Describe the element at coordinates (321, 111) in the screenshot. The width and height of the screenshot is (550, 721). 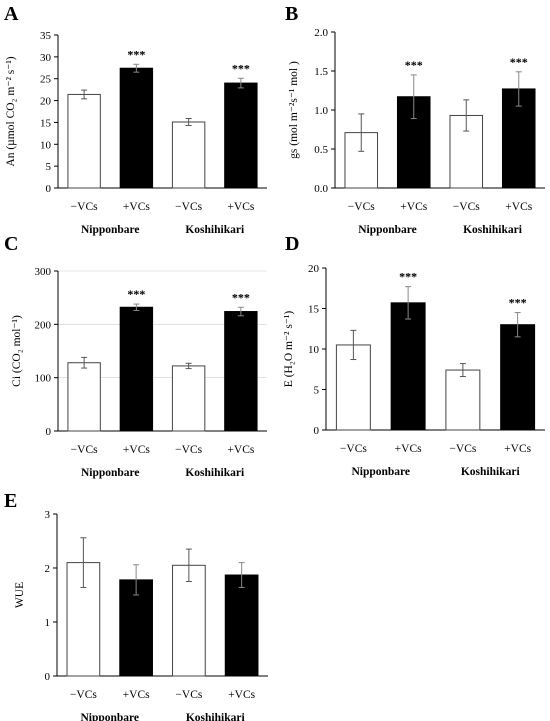
I see `panel-b-y-tick-label: 1.0` at that location.